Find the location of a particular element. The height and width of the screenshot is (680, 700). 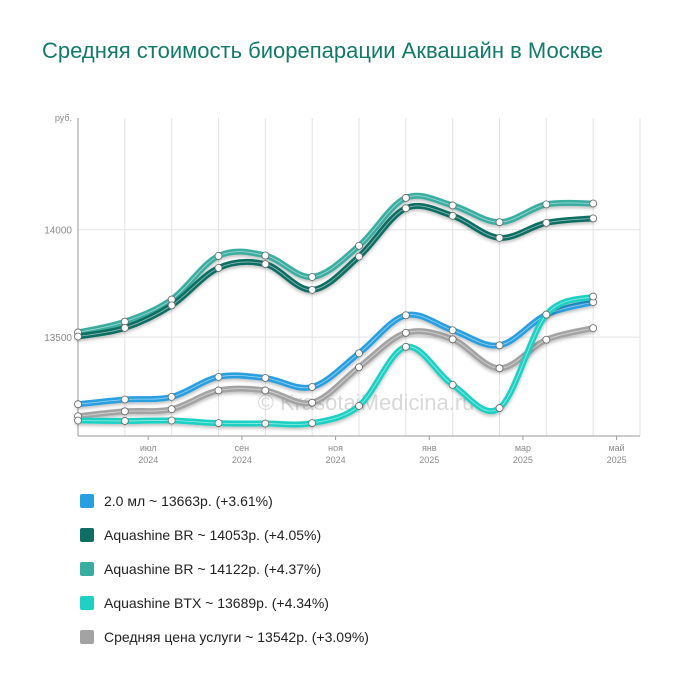

x-tick-month: май is located at coordinates (616, 448).